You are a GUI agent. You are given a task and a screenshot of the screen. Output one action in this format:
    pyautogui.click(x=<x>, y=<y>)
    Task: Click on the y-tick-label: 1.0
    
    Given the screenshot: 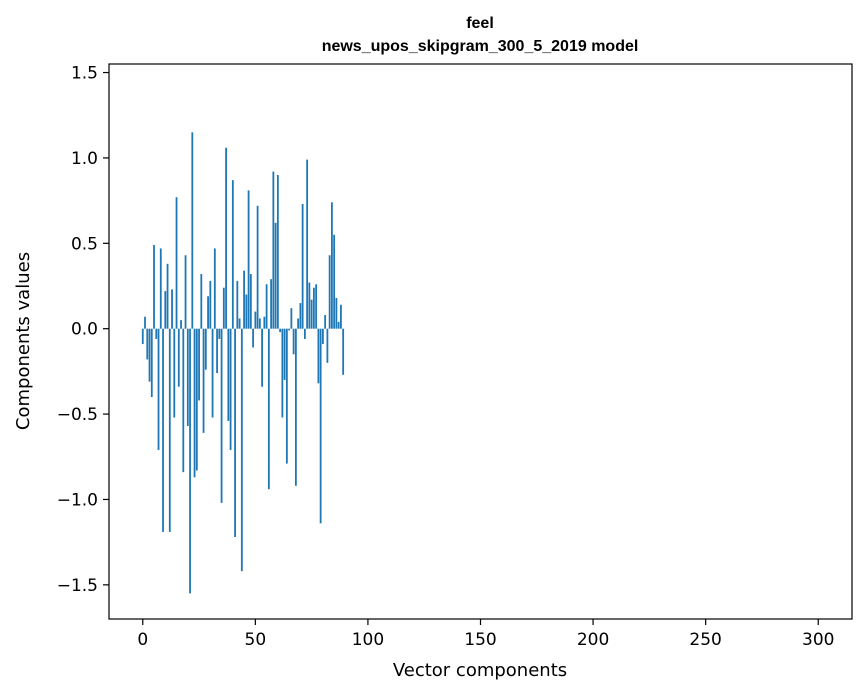 What is the action you would take?
    pyautogui.click(x=84, y=159)
    